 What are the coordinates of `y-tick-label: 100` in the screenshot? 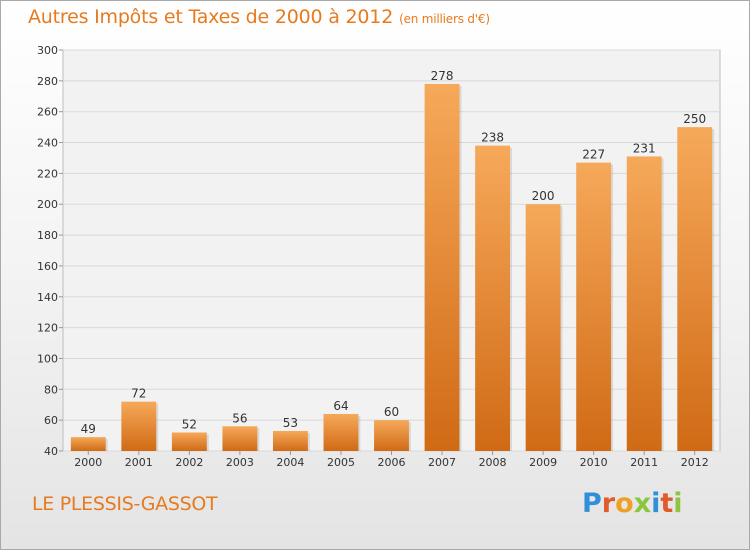 It's located at (47, 358).